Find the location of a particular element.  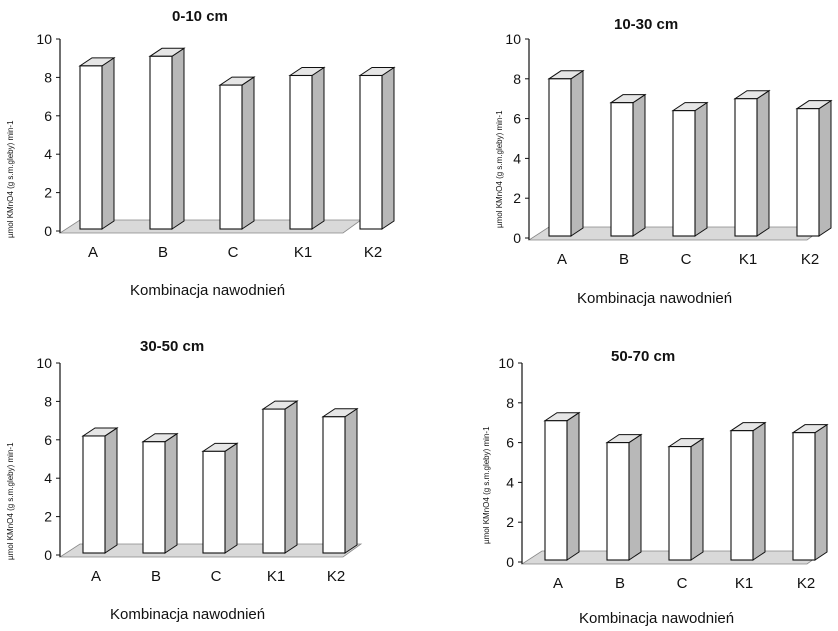

chart-title: 30-50 cm is located at coordinates (172, 346).